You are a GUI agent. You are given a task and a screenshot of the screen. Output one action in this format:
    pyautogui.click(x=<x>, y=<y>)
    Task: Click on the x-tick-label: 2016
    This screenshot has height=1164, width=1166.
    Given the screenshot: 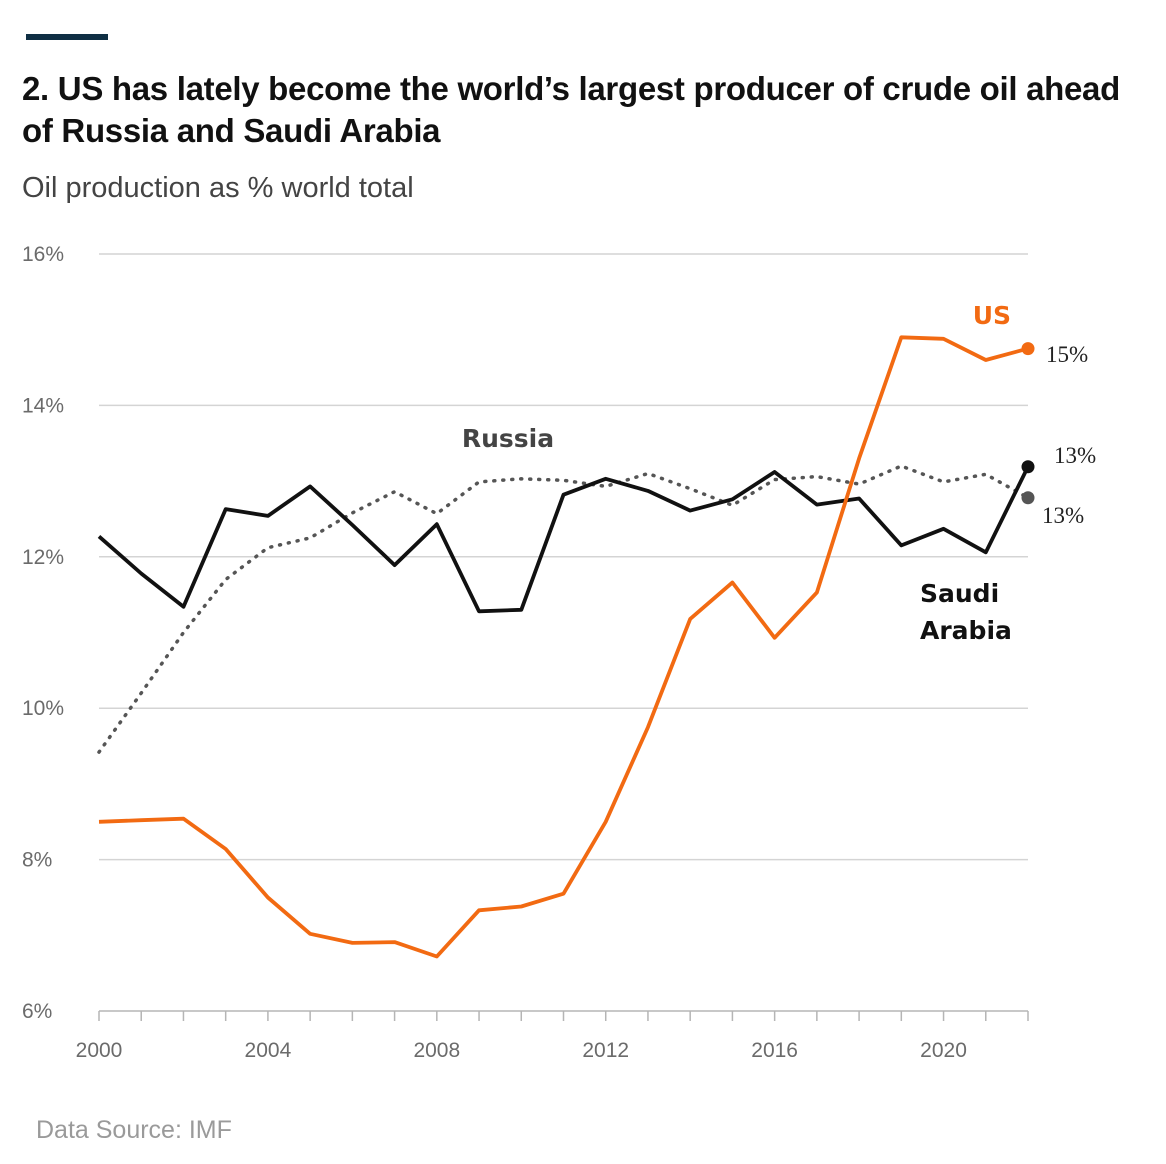 What is the action you would take?
    pyautogui.click(x=774, y=1050)
    